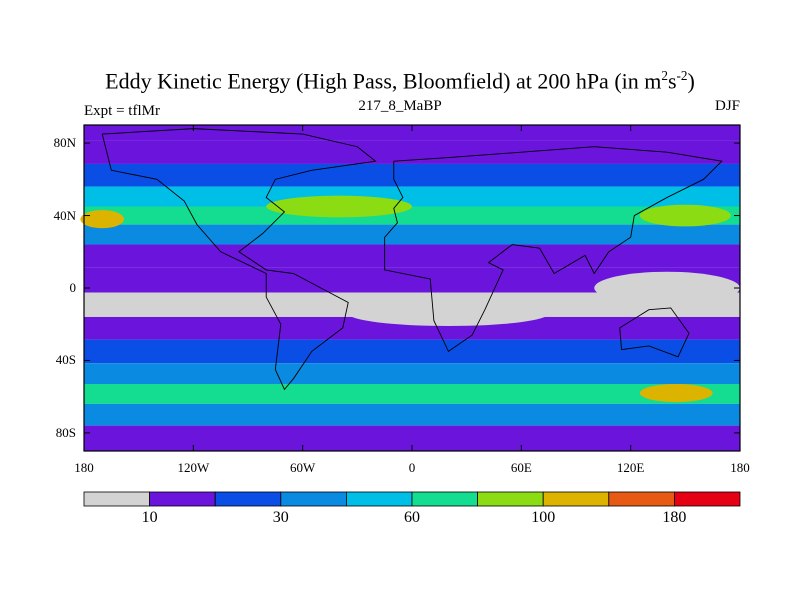  I want to click on y-tick-label: 40S, so click(65, 360).